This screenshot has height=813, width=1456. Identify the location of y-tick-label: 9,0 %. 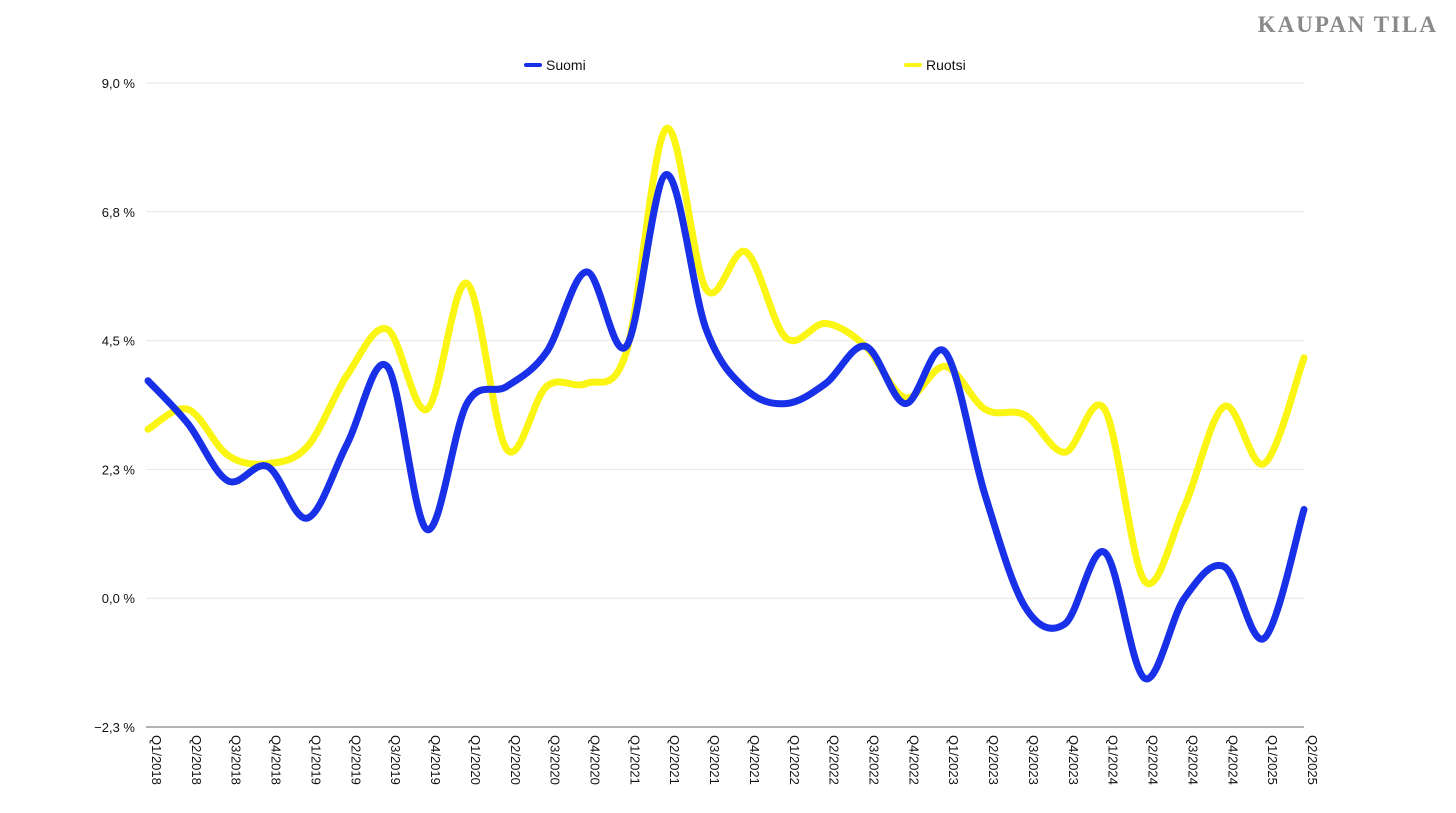
(119, 83).